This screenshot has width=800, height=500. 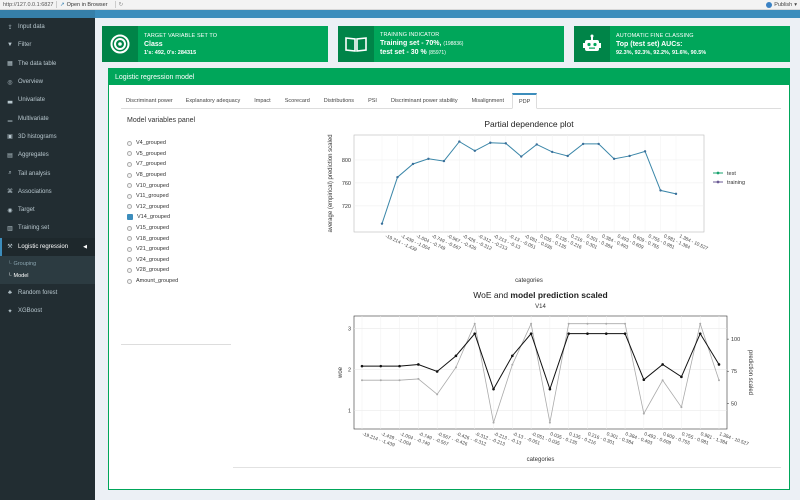 I want to click on top-navbar, so click(x=400, y=14).